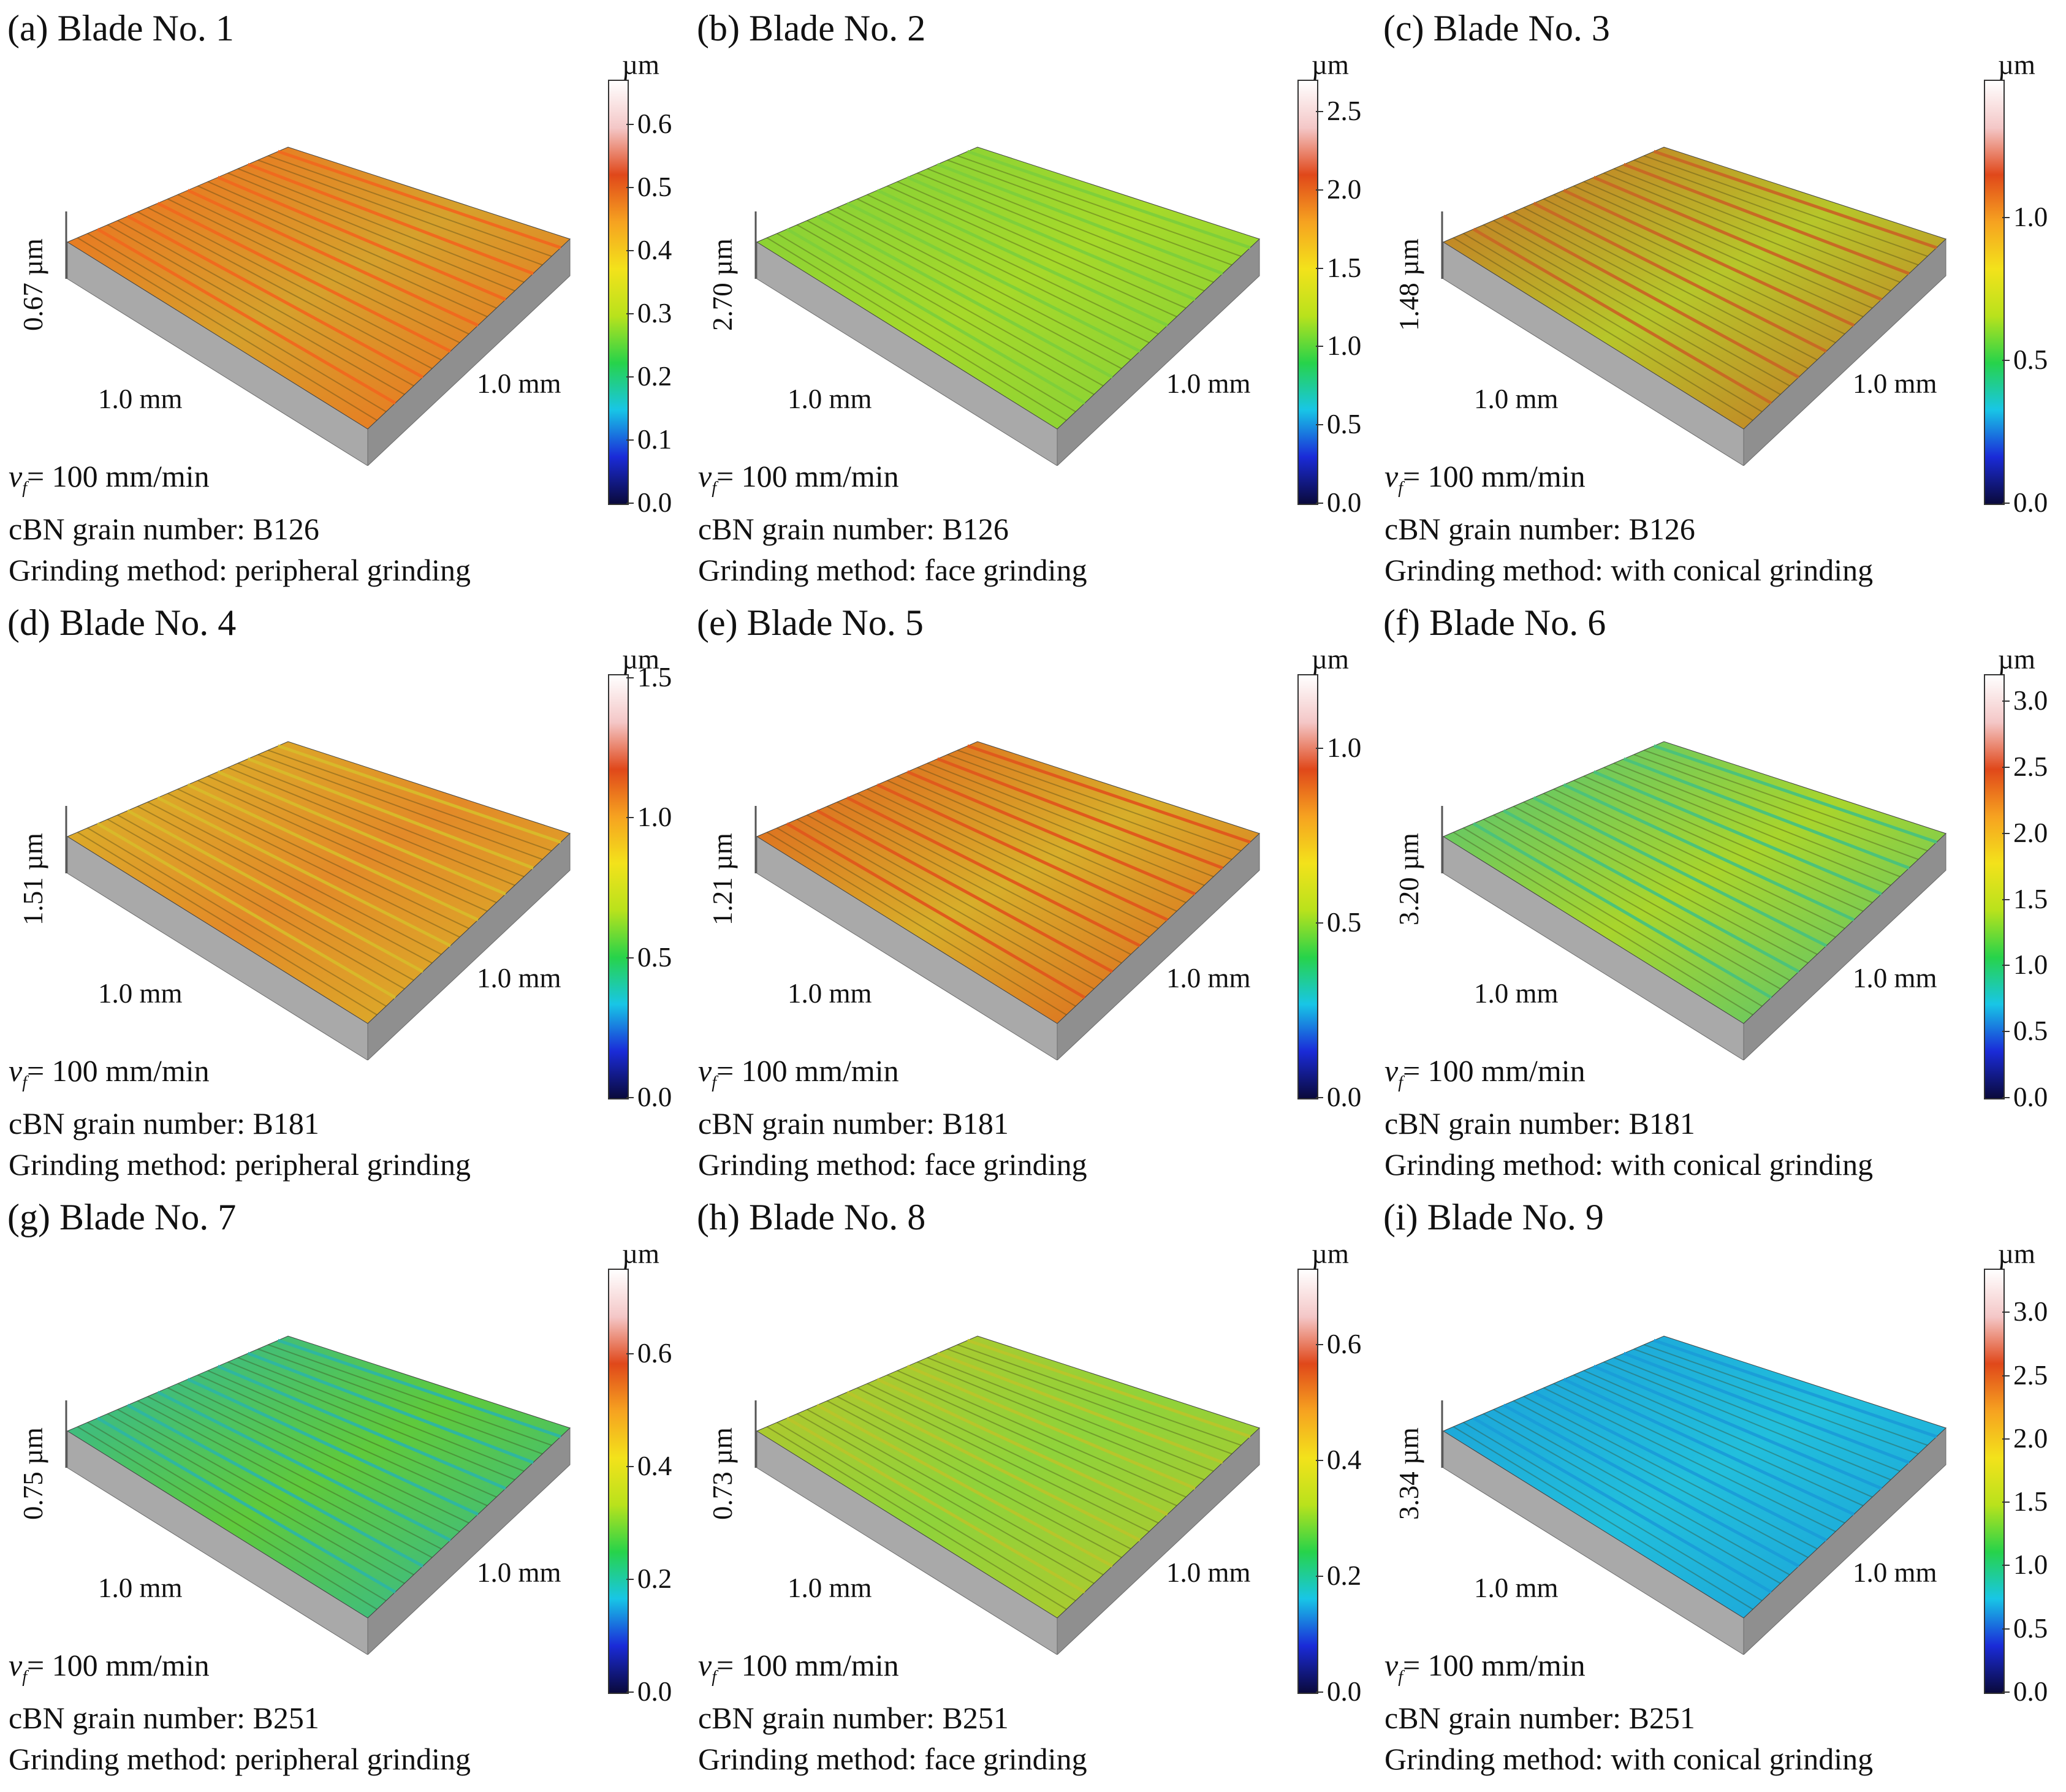  I want to click on grinding-method-line: Grinding method: with conical grinding, so click(1629, 1164).